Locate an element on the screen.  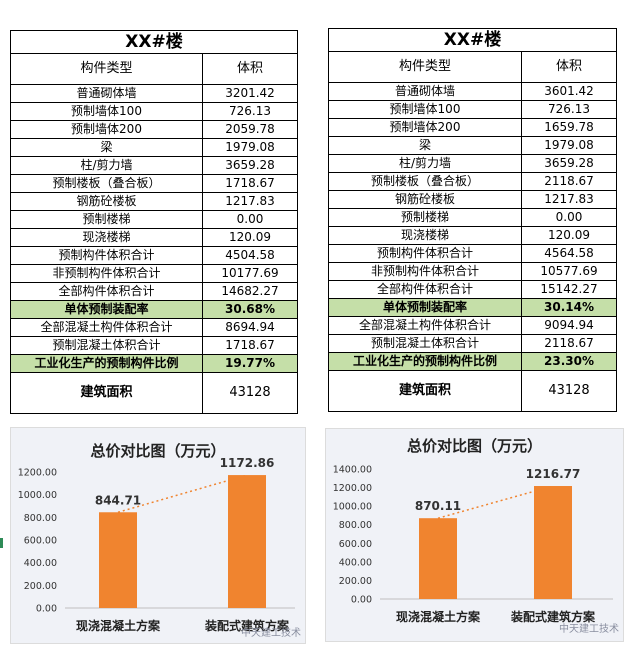
y-tick-label: 1400.00 is located at coordinates (352, 470).